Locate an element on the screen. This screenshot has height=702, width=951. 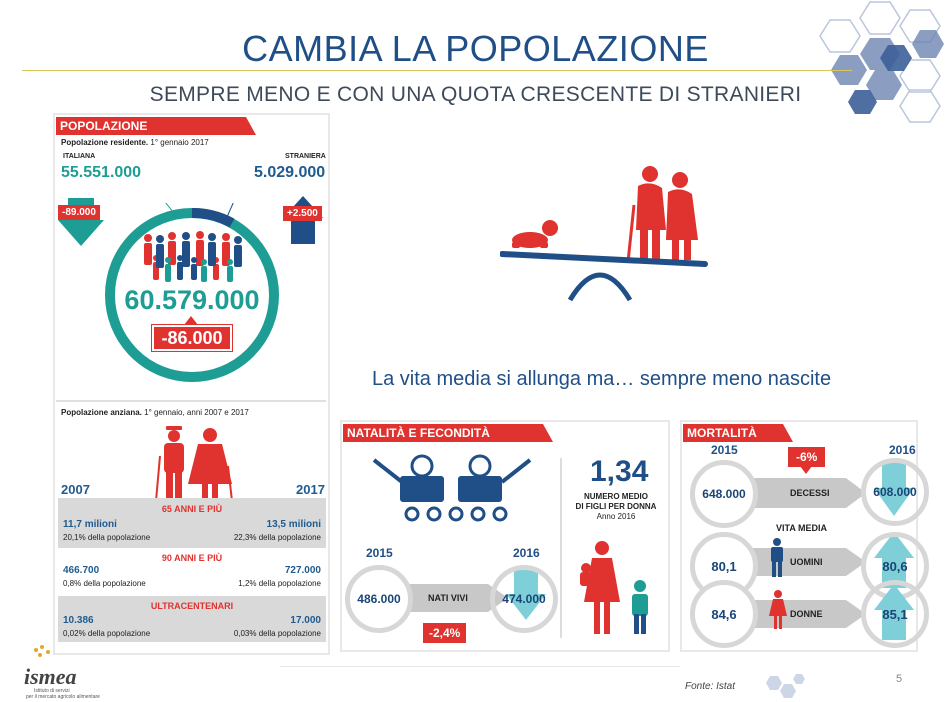
population-total: 60.579.000 is located at coordinates (192, 300).